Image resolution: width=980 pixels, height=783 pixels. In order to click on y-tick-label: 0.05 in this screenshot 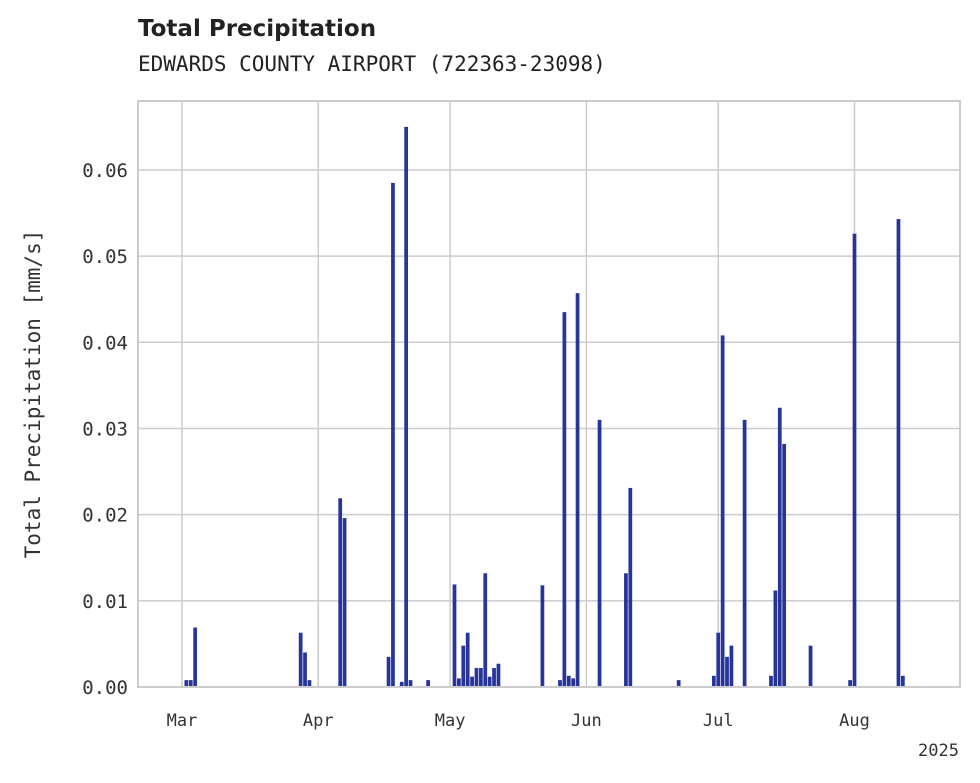, I will do `click(105, 257)`.